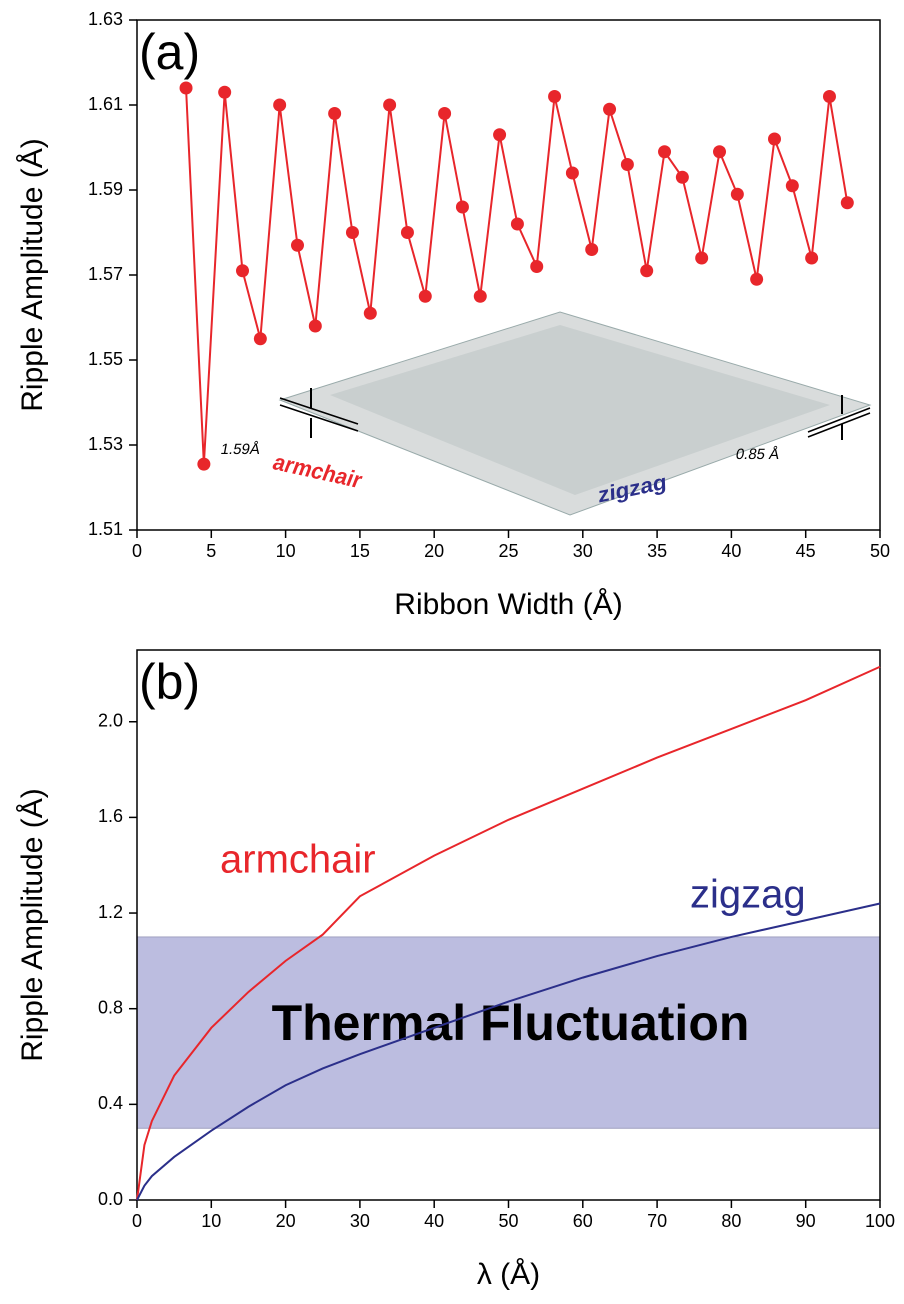  What do you see at coordinates (360, 551) in the screenshot?
I see `x-tick-label: 15` at bounding box center [360, 551].